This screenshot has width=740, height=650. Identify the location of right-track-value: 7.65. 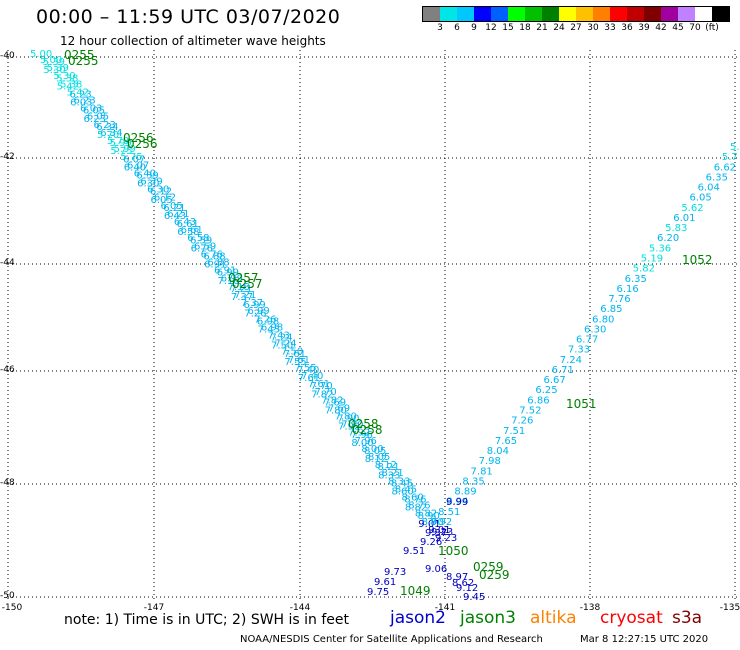
(506, 441).